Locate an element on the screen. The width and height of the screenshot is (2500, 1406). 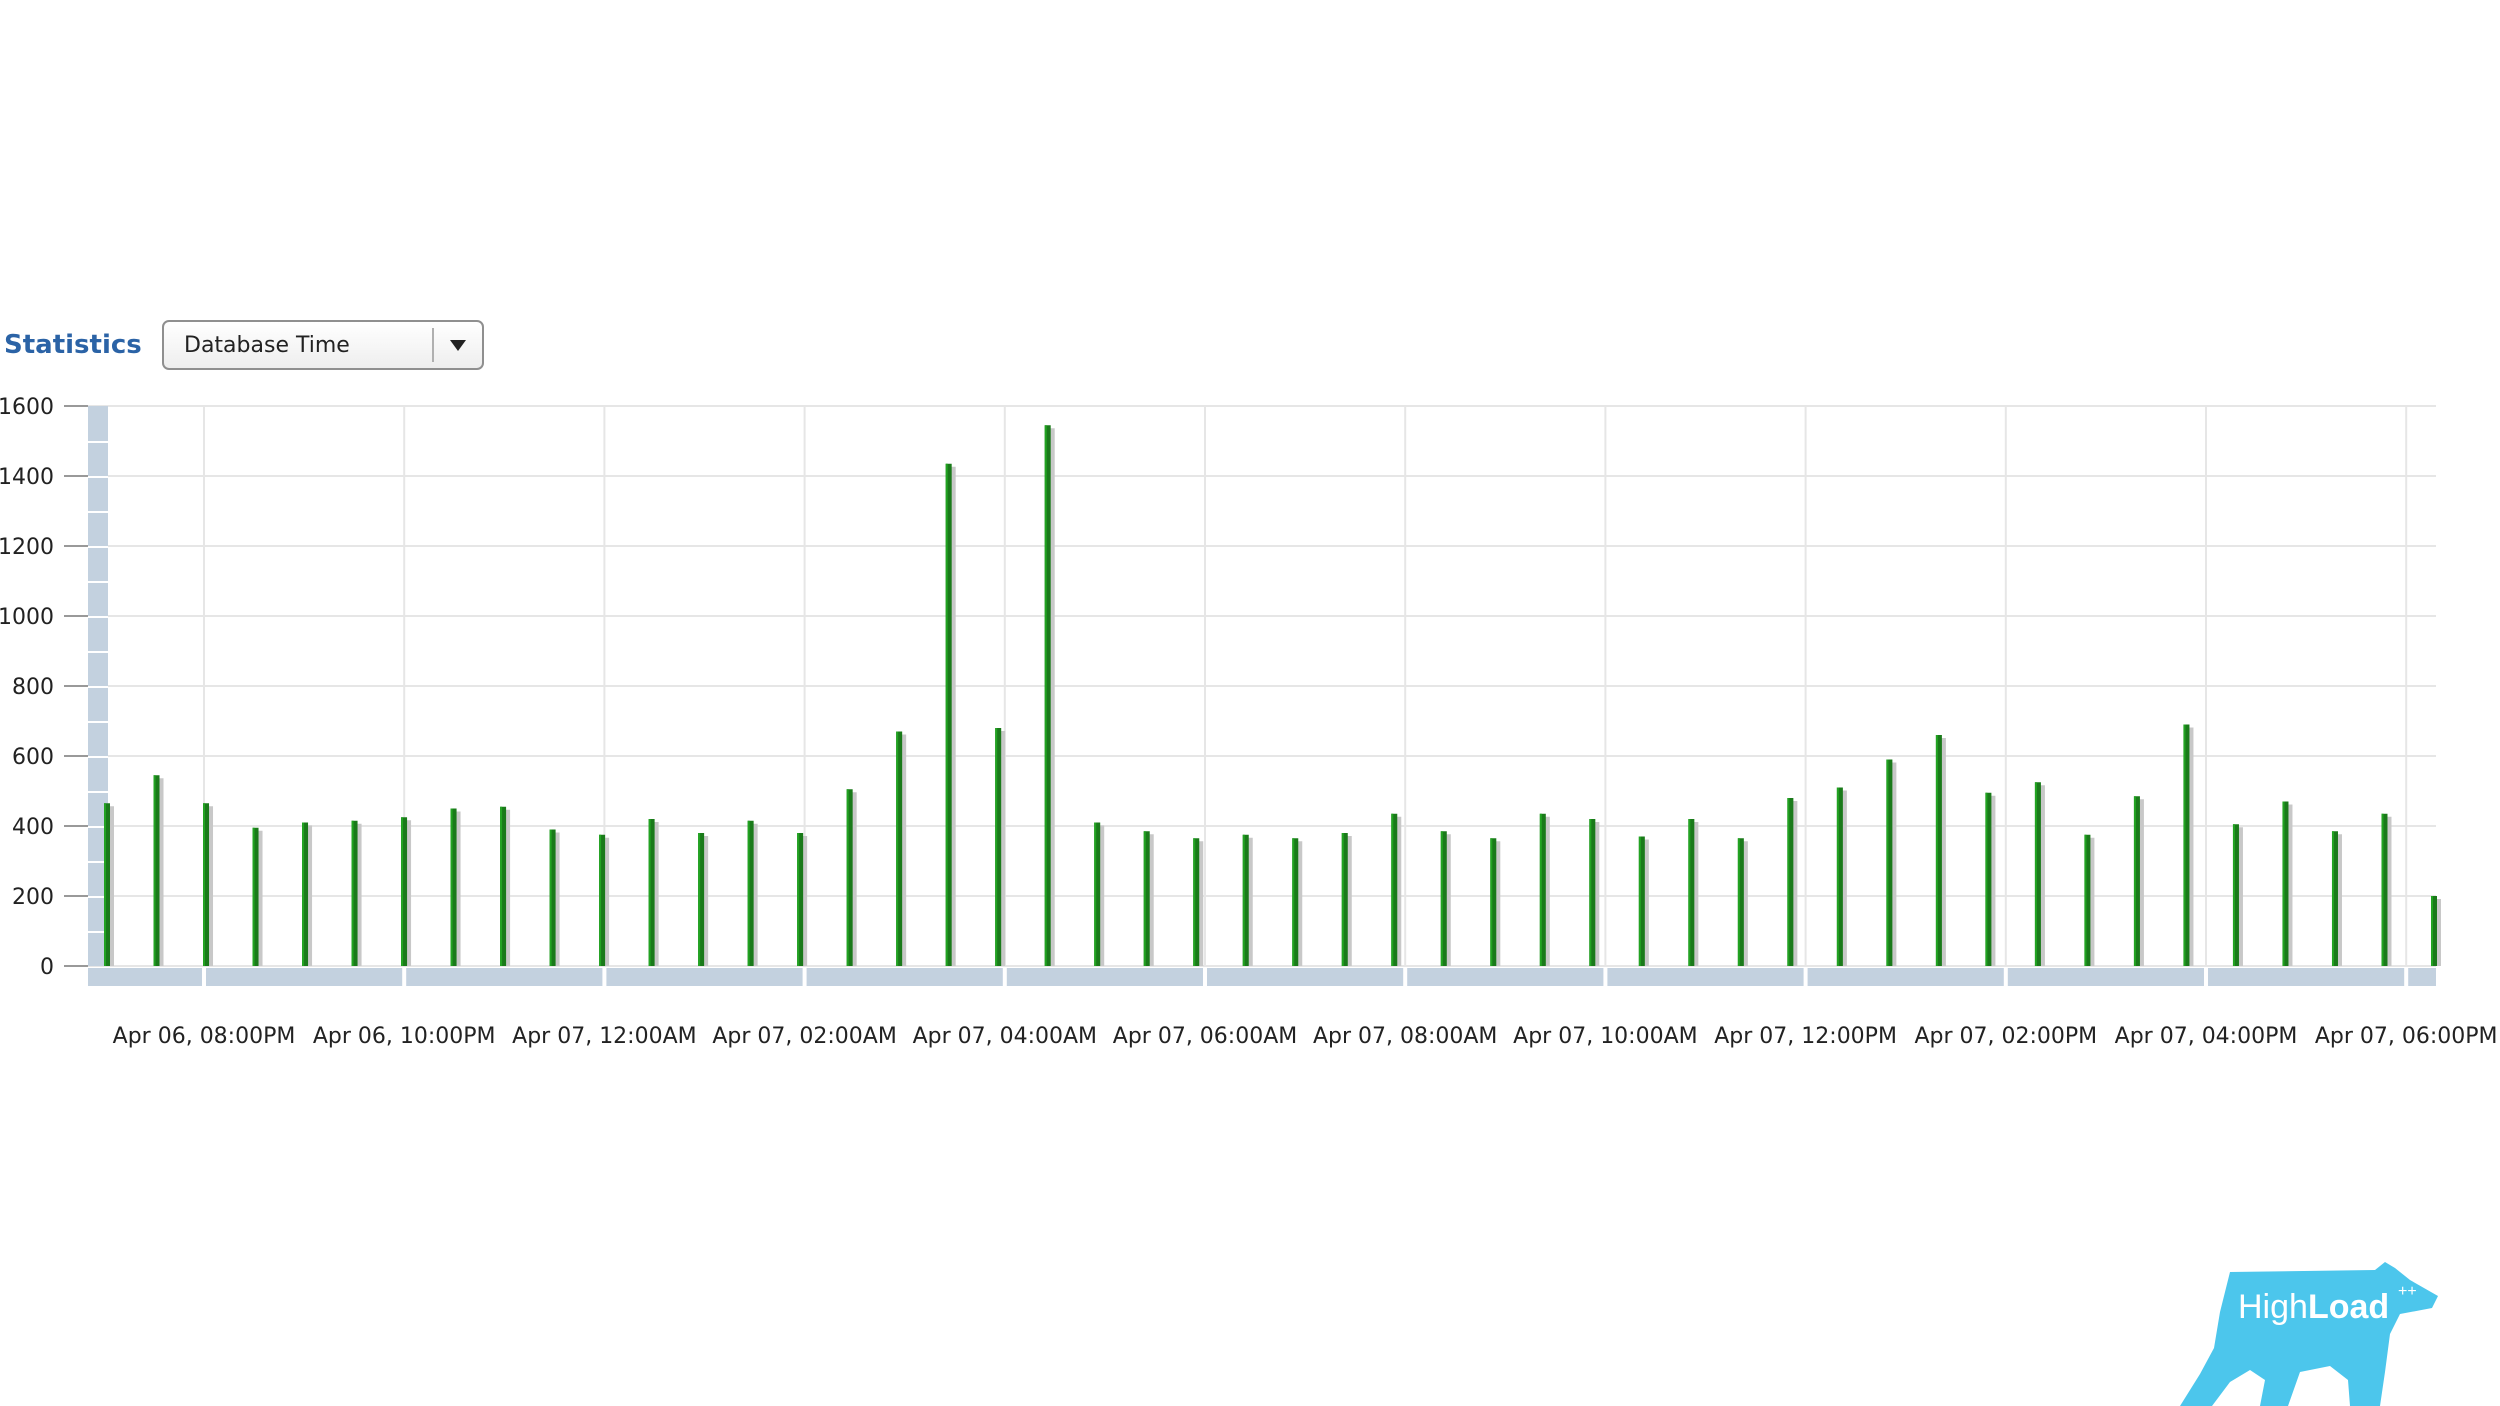
y-tick-label: 0 is located at coordinates (47, 967).